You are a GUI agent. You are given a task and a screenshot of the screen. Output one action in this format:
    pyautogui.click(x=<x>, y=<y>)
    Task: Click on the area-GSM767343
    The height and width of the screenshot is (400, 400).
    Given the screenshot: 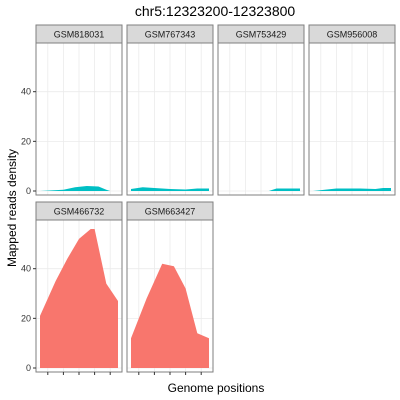 What is the action you would take?
    pyautogui.click(x=170, y=189)
    